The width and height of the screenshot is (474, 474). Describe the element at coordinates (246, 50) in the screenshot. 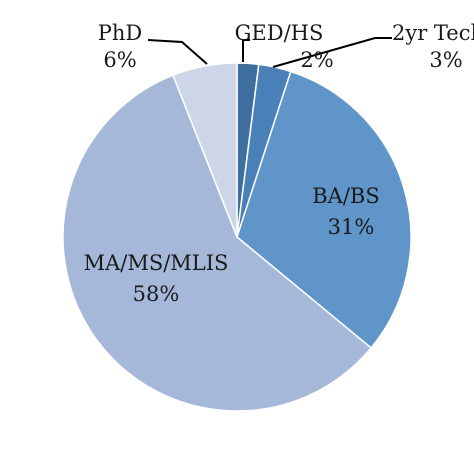

I see `leader-line-ged-hs` at that location.